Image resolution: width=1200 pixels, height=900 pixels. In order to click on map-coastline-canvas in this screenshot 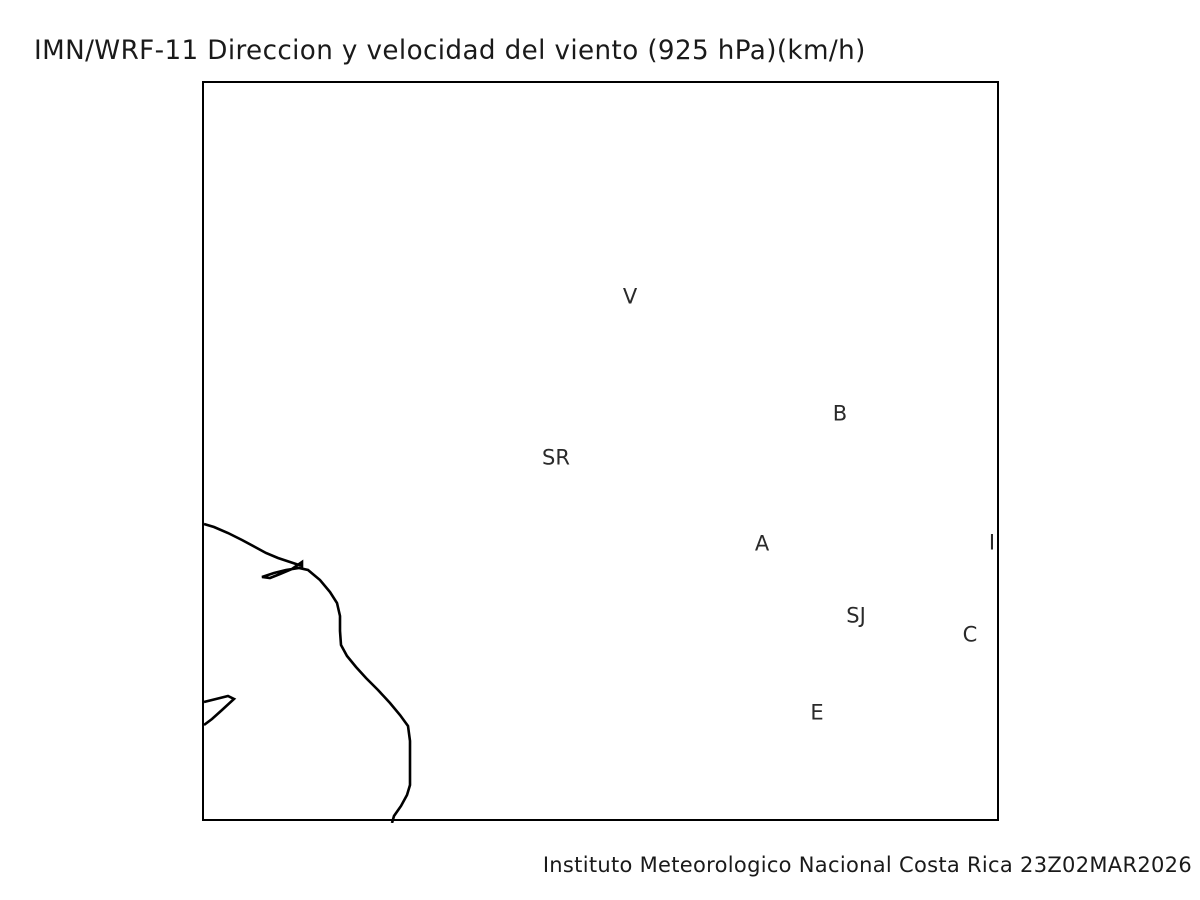, I will do `click(308, 672)`.